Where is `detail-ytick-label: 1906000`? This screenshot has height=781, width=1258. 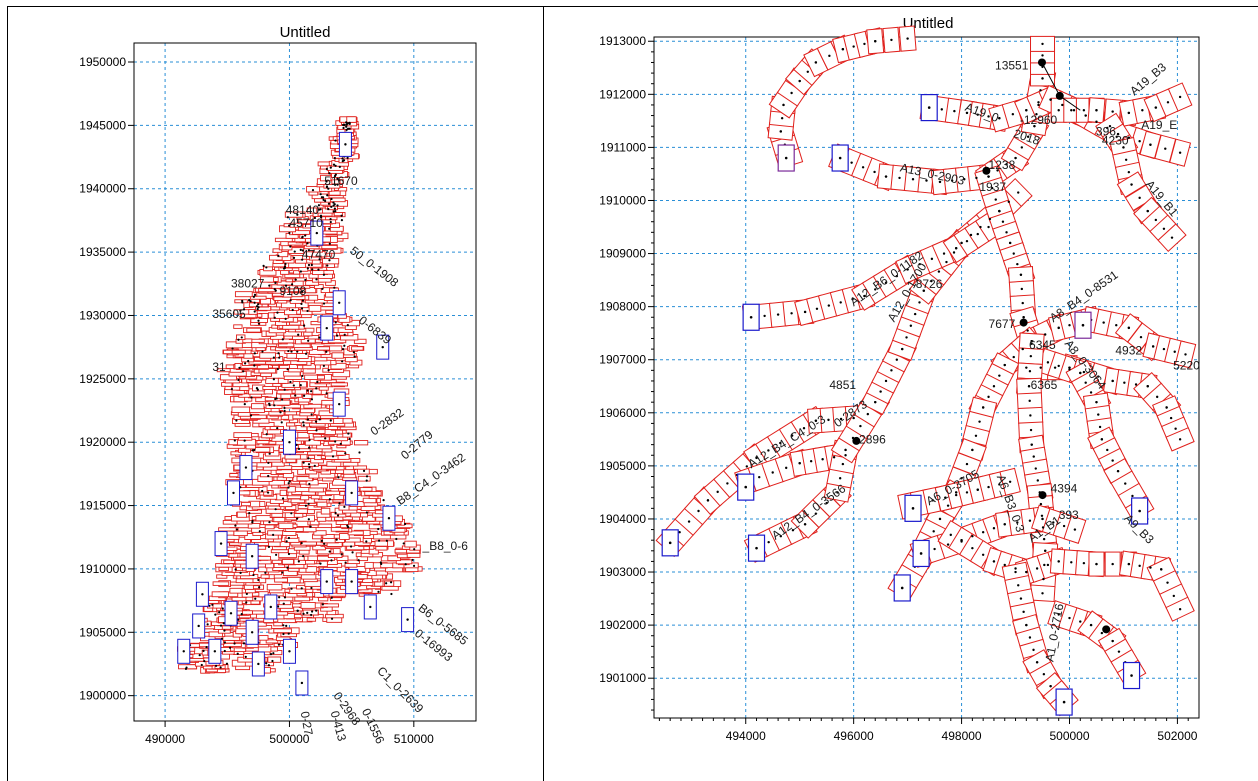 detail-ytick-label: 1906000 is located at coordinates (622, 413).